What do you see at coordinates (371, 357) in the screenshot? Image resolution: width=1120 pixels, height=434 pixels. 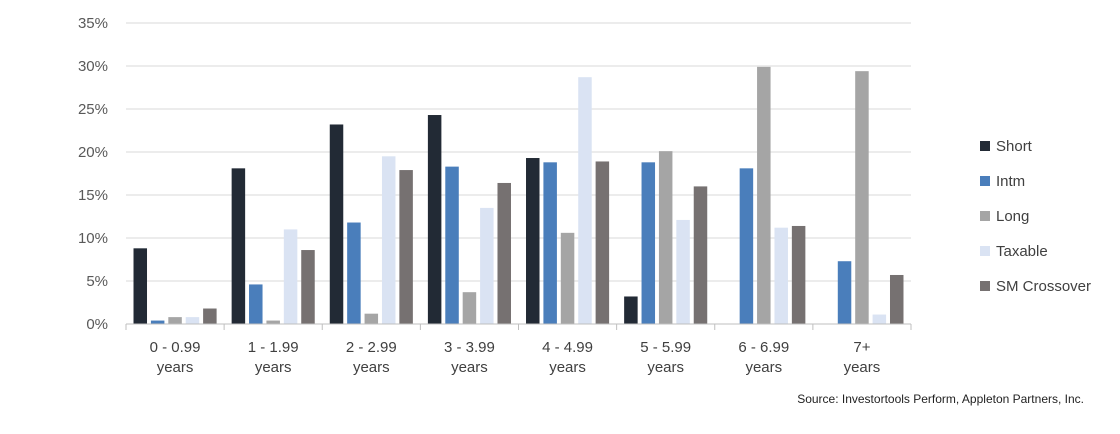 I see `x-category-label: 2 - 2.99 years` at bounding box center [371, 357].